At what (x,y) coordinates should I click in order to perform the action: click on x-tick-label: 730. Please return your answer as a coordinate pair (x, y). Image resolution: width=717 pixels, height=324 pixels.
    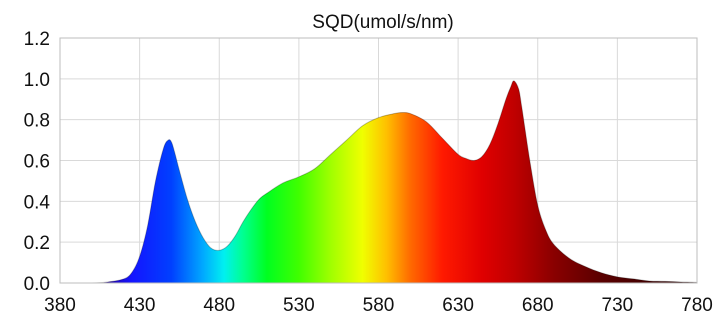
    Looking at the image, I should click on (618, 305).